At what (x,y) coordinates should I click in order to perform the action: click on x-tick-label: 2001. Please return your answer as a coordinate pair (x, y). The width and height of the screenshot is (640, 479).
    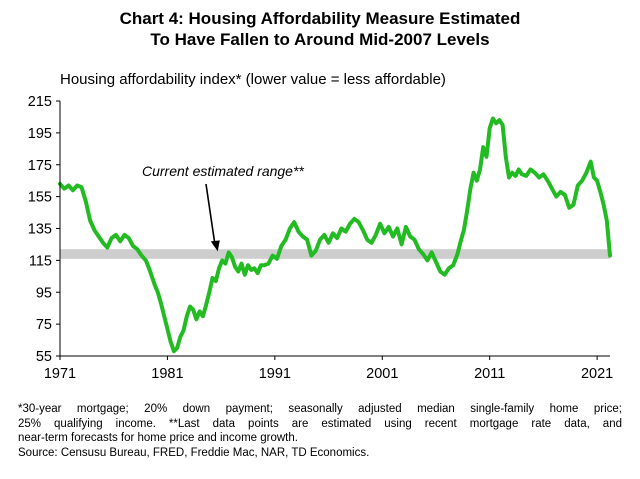
    Looking at the image, I should click on (382, 374).